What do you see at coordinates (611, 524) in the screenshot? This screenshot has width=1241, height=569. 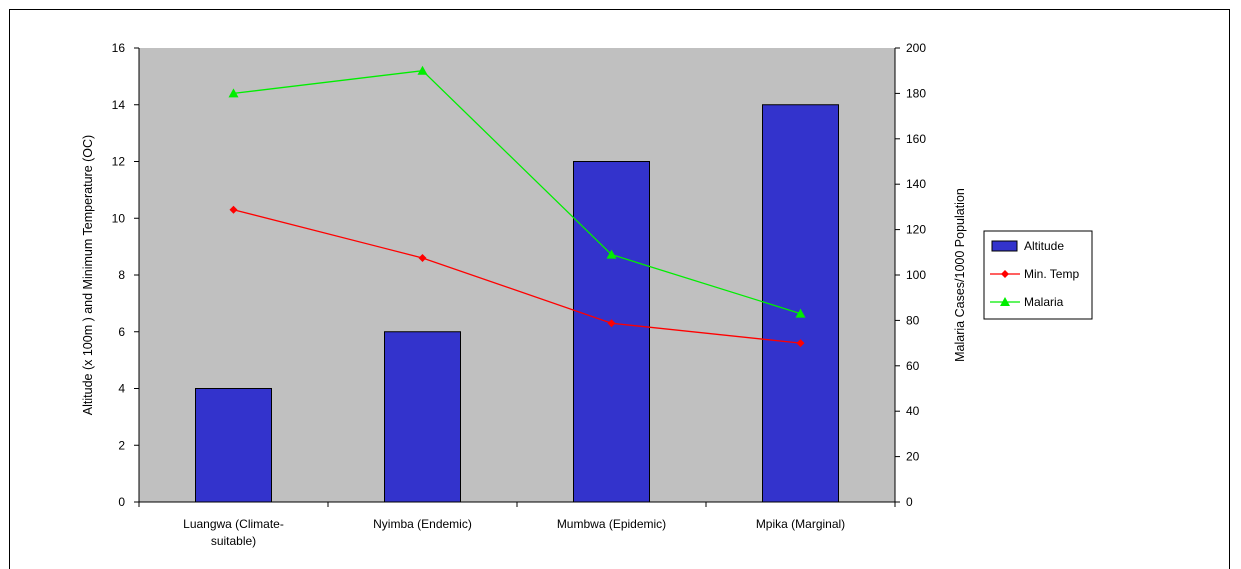 I see `x-tick-label: Mumbwa (Epidemic)` at bounding box center [611, 524].